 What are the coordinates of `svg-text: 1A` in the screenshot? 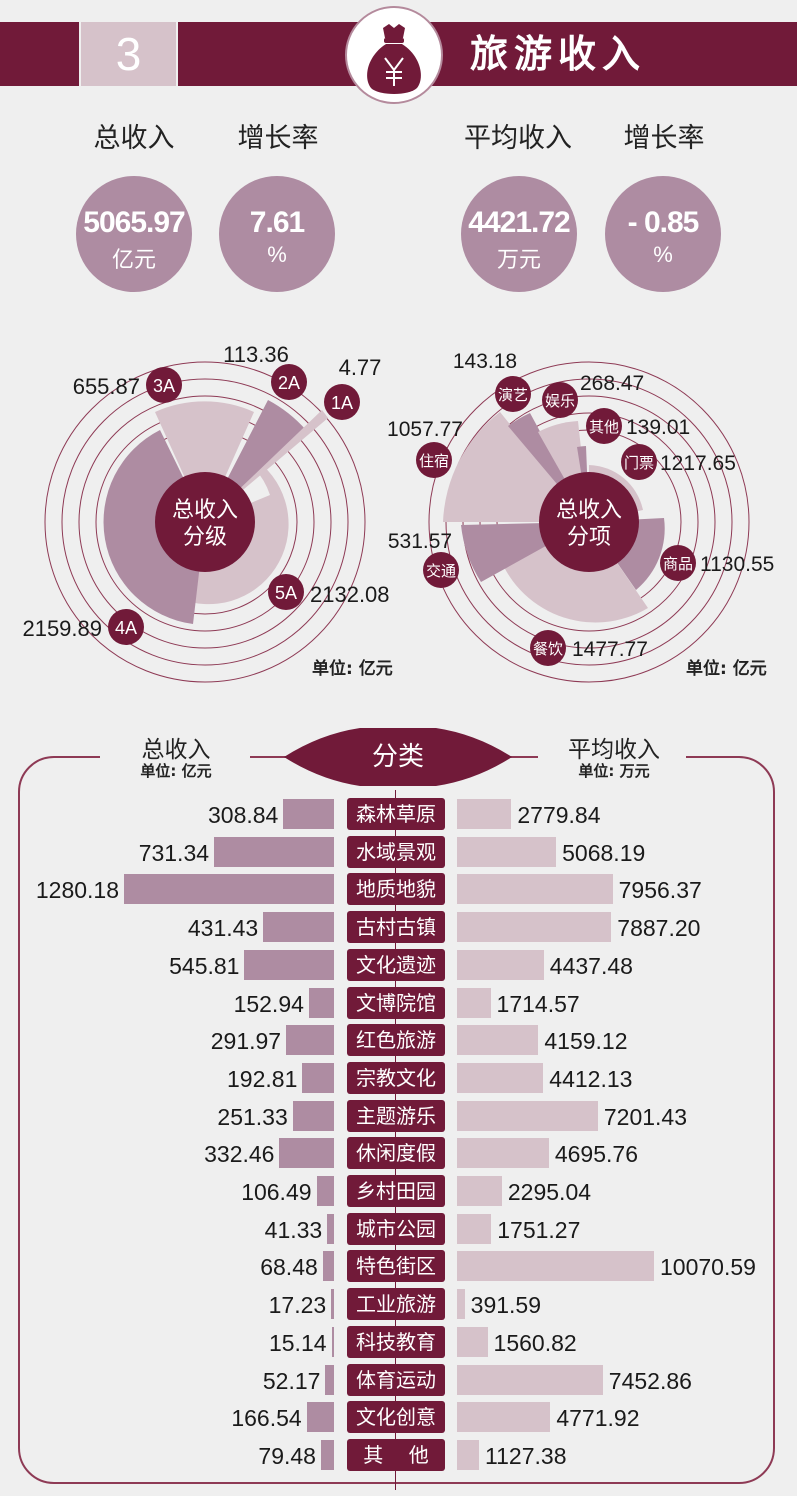 It's located at (342, 403).